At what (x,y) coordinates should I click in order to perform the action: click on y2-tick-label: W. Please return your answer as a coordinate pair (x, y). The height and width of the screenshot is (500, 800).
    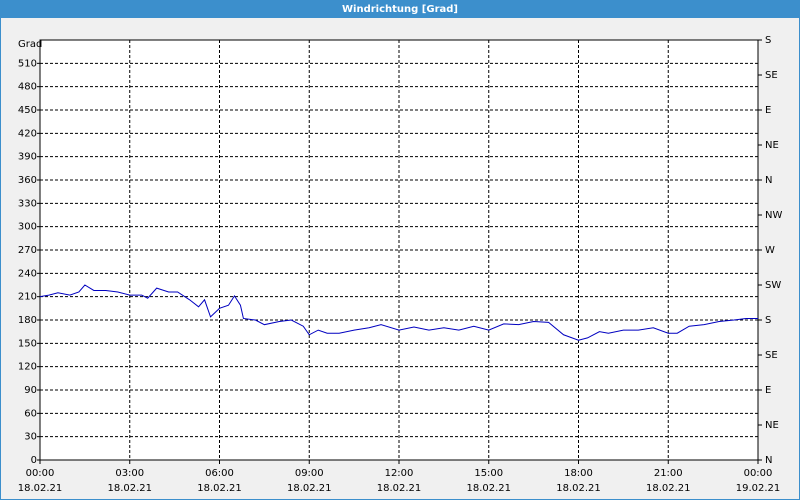
    Looking at the image, I should click on (770, 250).